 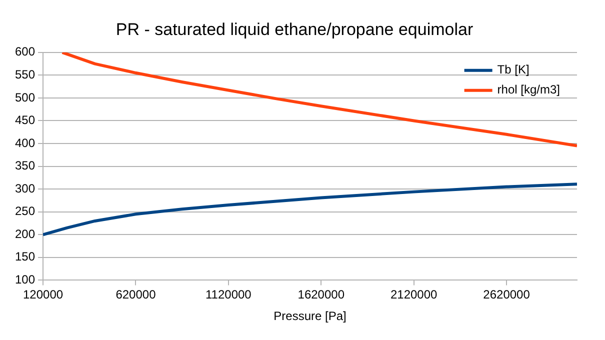 I want to click on y-tick-label: 550, so click(x=25, y=74).